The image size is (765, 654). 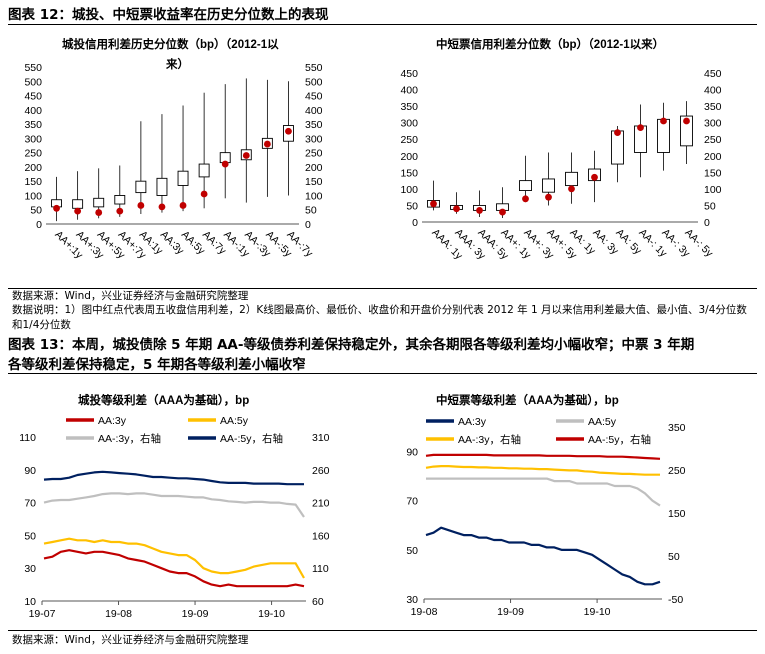 I want to click on x-tick-label: 19-08, so click(x=118, y=614).